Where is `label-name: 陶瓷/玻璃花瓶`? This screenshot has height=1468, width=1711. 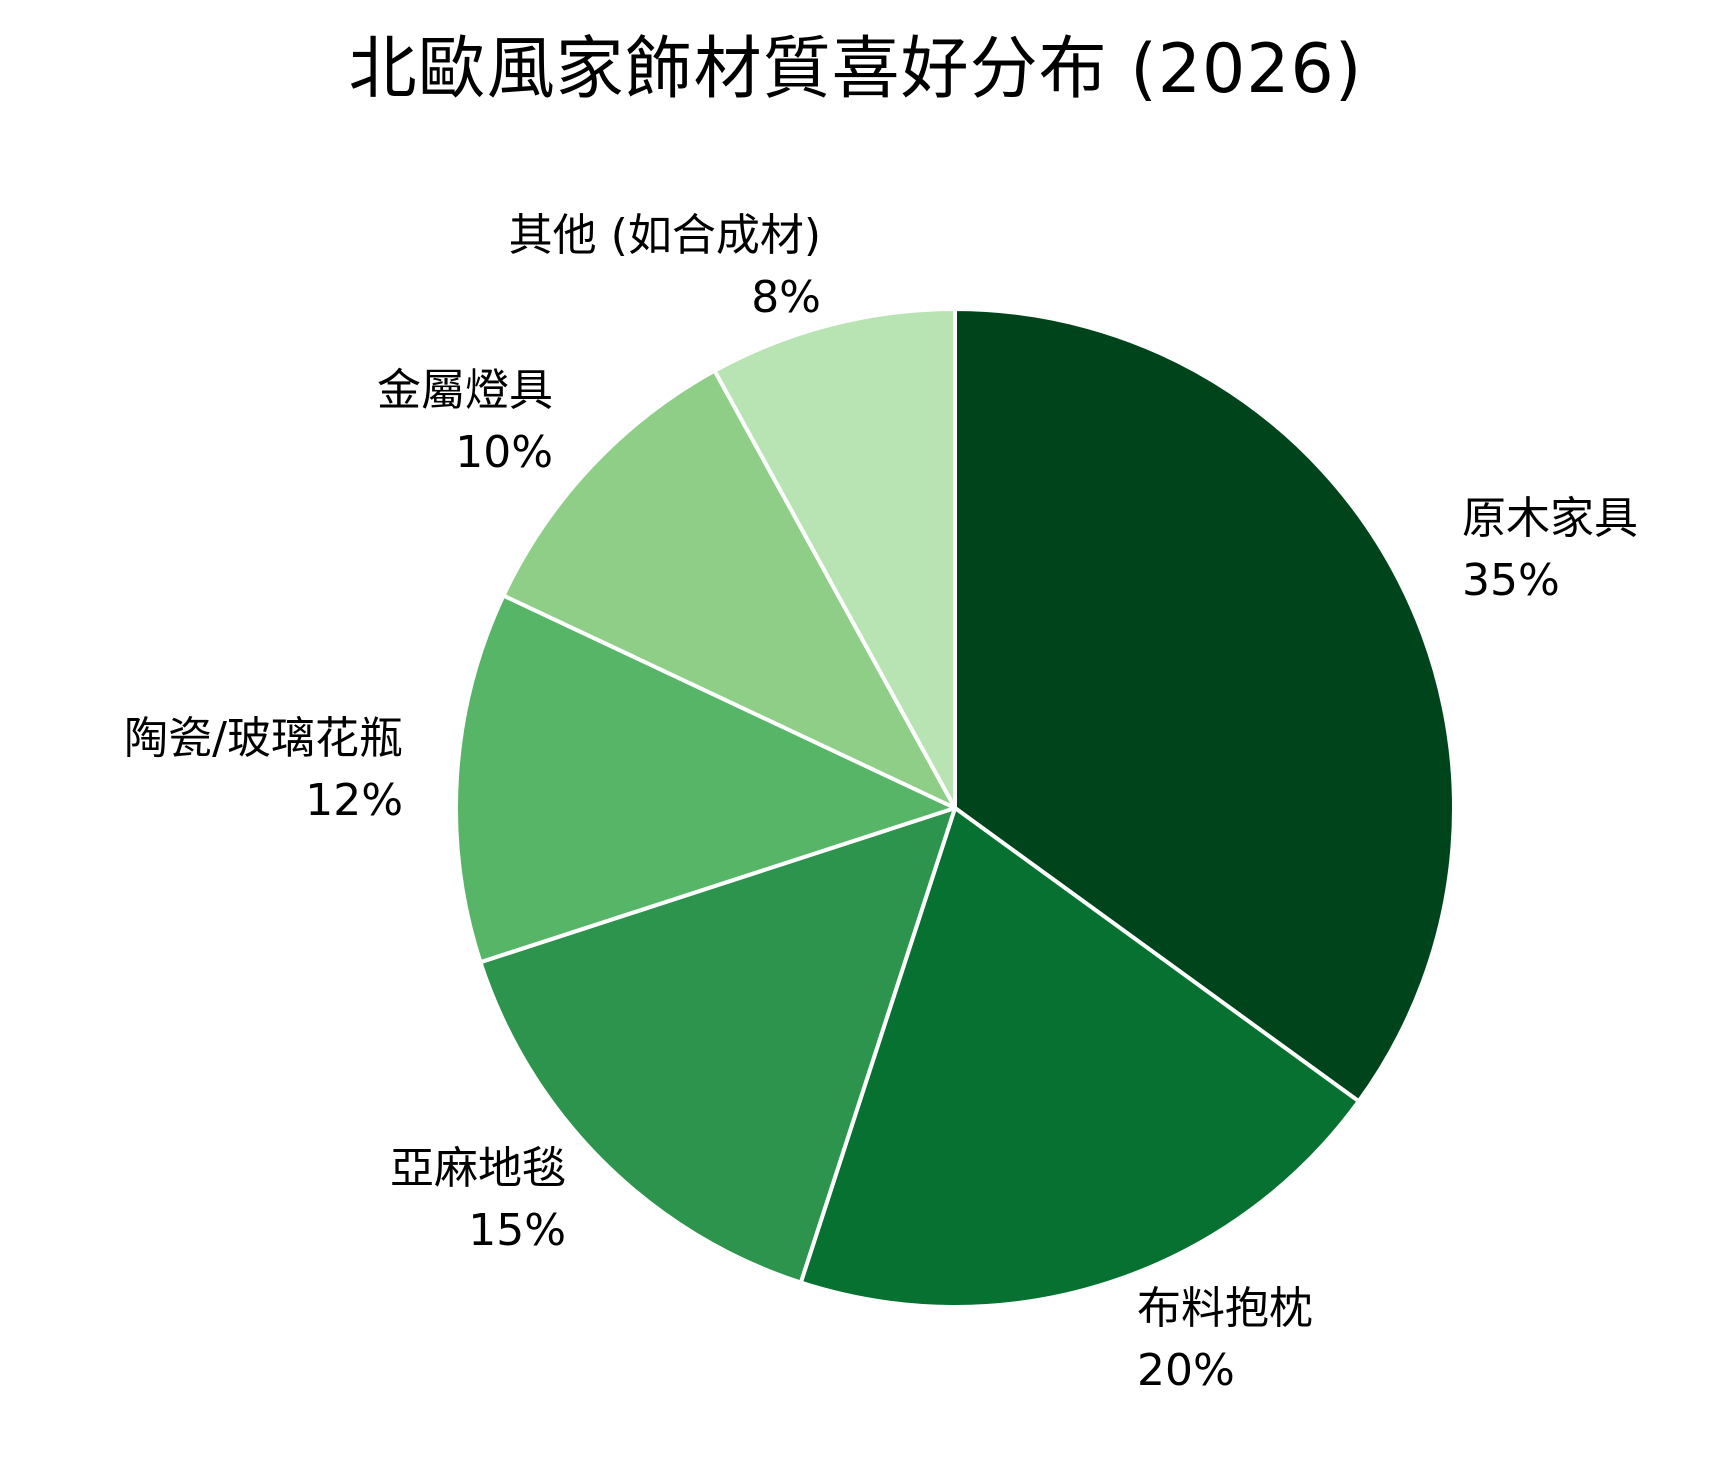 label-name: 陶瓷/玻璃花瓶 is located at coordinates (263, 738).